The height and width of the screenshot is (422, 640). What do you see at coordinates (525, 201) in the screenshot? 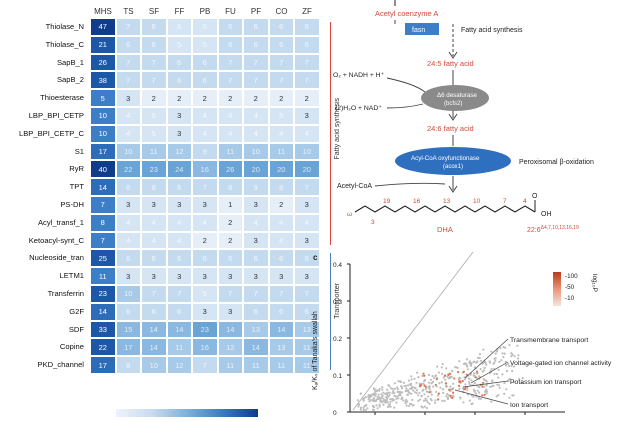
I see `chain-position-label: 4` at bounding box center [525, 201].